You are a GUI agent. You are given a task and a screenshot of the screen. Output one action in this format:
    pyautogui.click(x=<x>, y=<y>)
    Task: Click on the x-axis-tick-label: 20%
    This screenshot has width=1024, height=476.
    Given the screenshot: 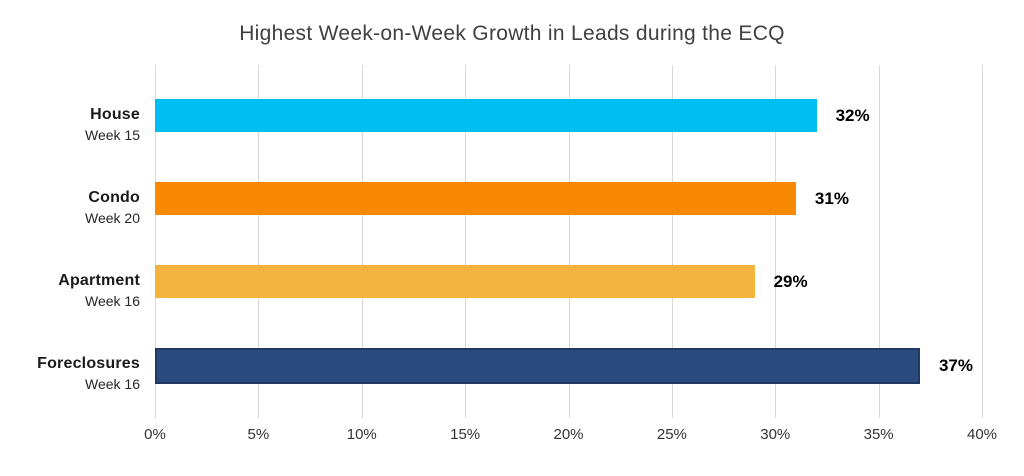 What is the action you would take?
    pyautogui.click(x=568, y=434)
    